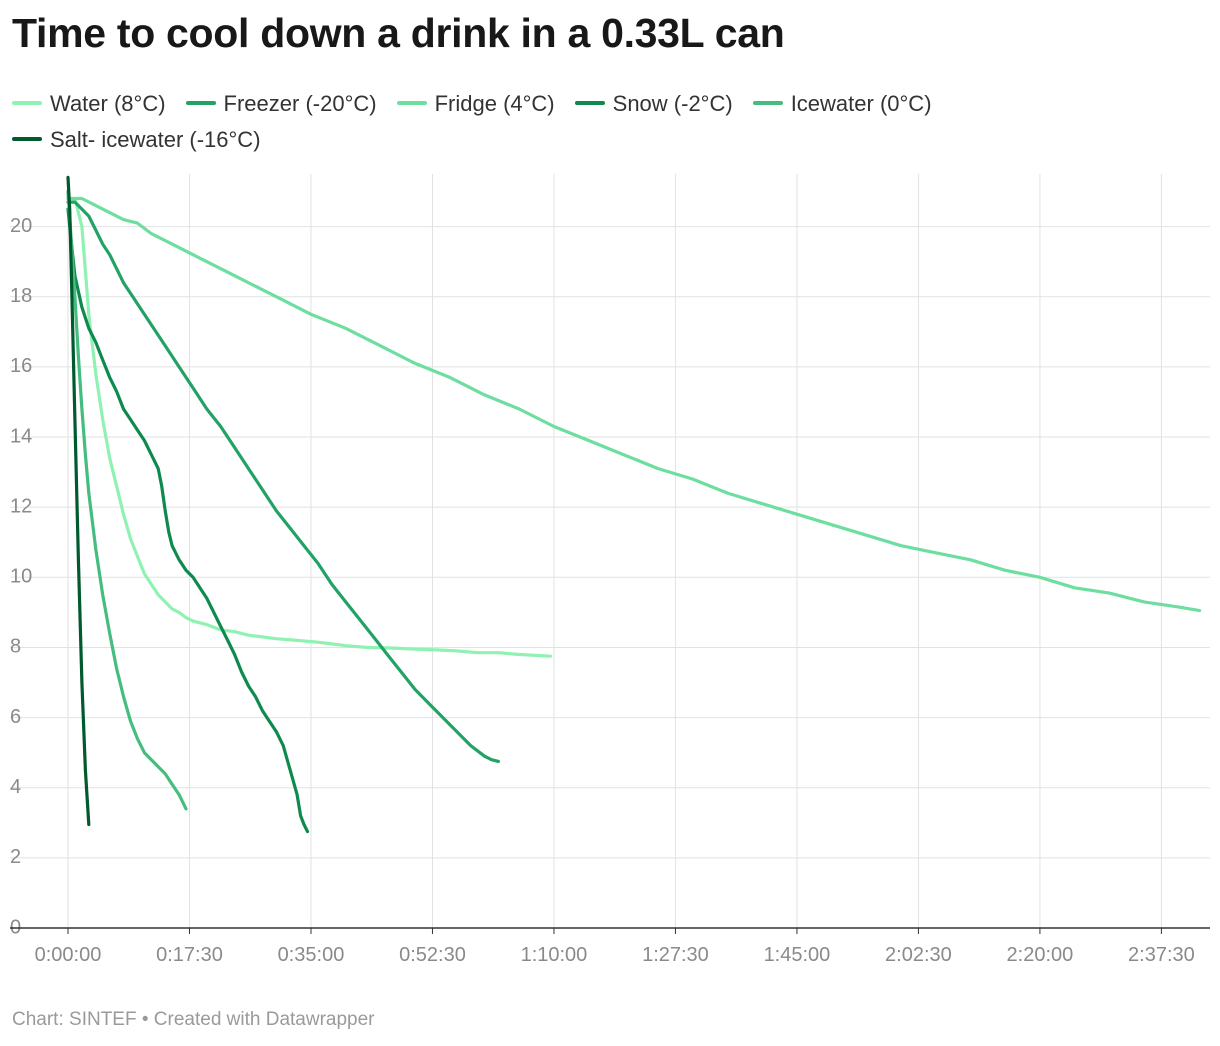 This screenshot has width=1220, height=1046. Describe the element at coordinates (21, 506) in the screenshot. I see `y-tick-label: 12` at that location.